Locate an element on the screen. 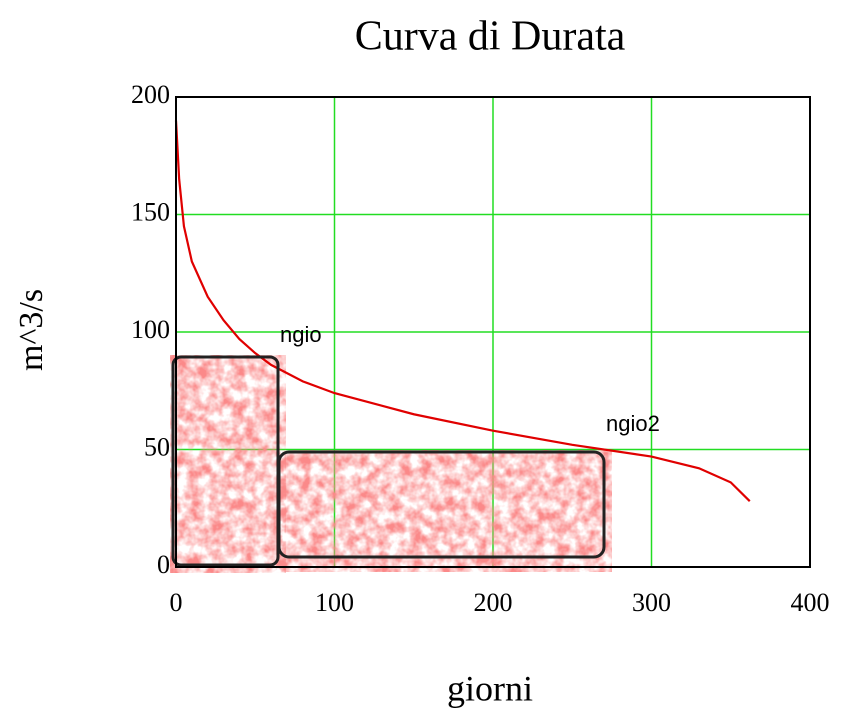 The width and height of the screenshot is (849, 724). y-tick-label: 0 is located at coordinates (163, 564).